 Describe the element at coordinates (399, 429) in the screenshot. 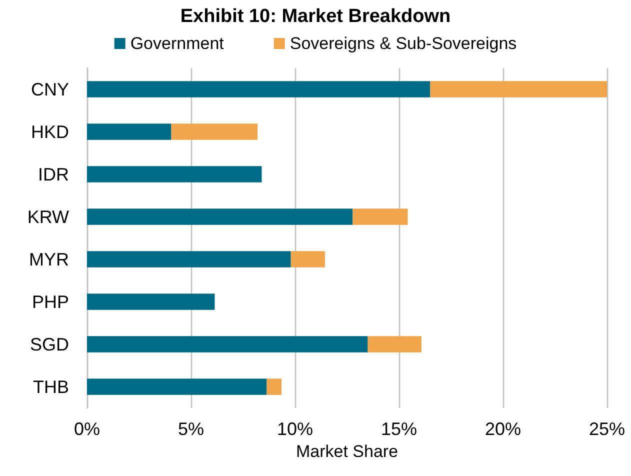

I see `x-tick-label: 15%` at that location.